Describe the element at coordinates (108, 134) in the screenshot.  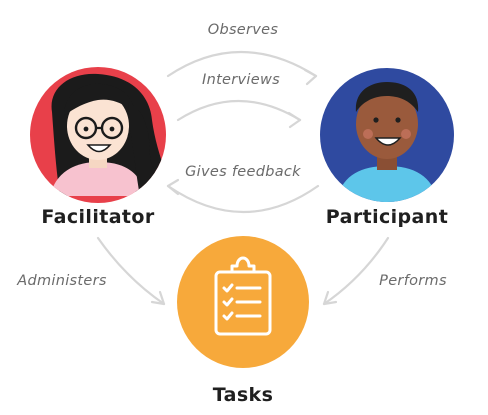
I see `woman-avatar-icon` at that location.